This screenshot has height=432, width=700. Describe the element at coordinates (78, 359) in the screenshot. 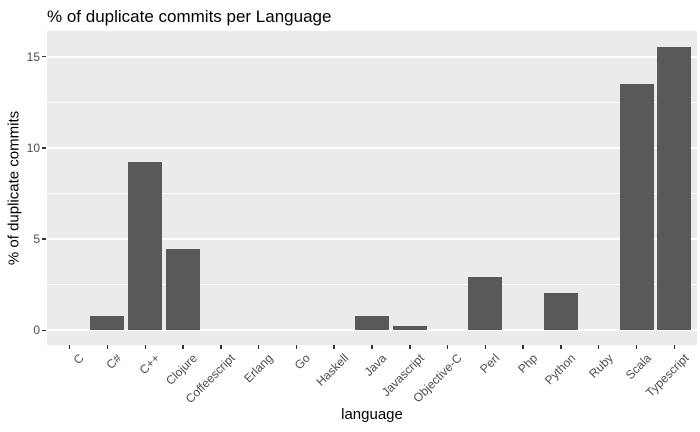

I see `x-tick-label: C` at that location.